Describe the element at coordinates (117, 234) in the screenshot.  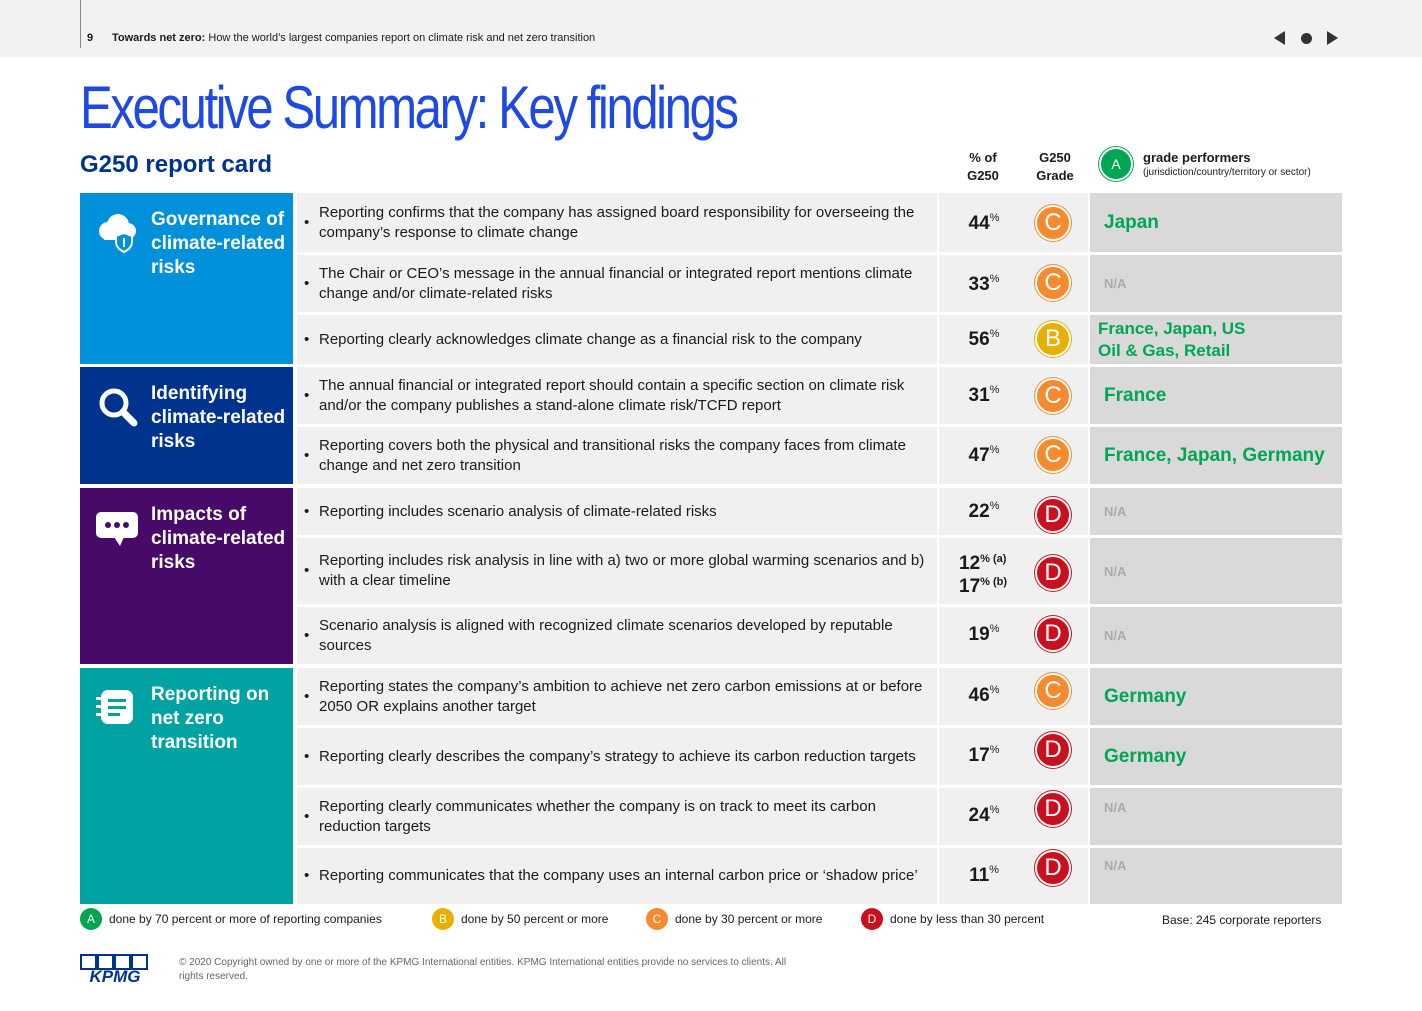
I see `cloud-shield-icon` at that location.